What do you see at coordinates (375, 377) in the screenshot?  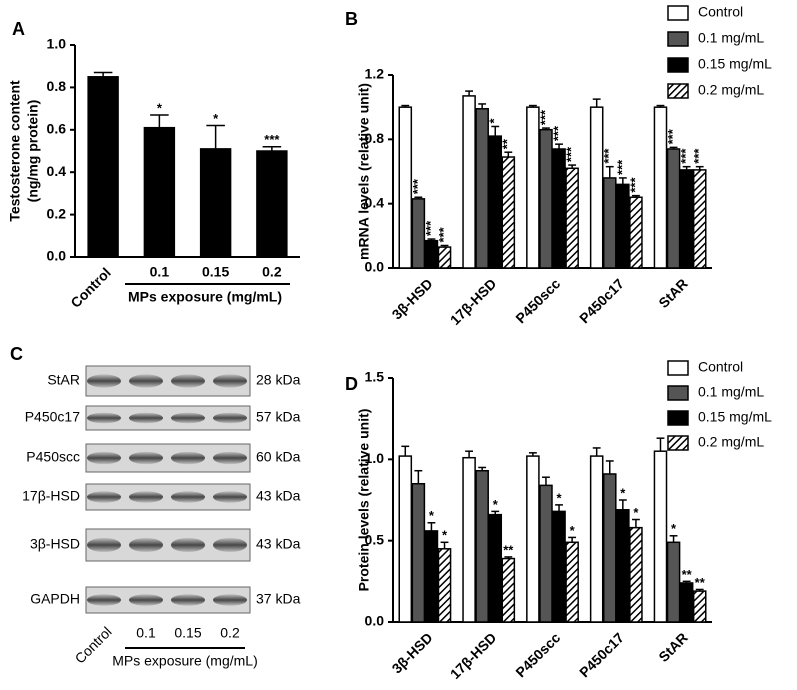 I see `y-tick-label: 1.5` at bounding box center [375, 377].